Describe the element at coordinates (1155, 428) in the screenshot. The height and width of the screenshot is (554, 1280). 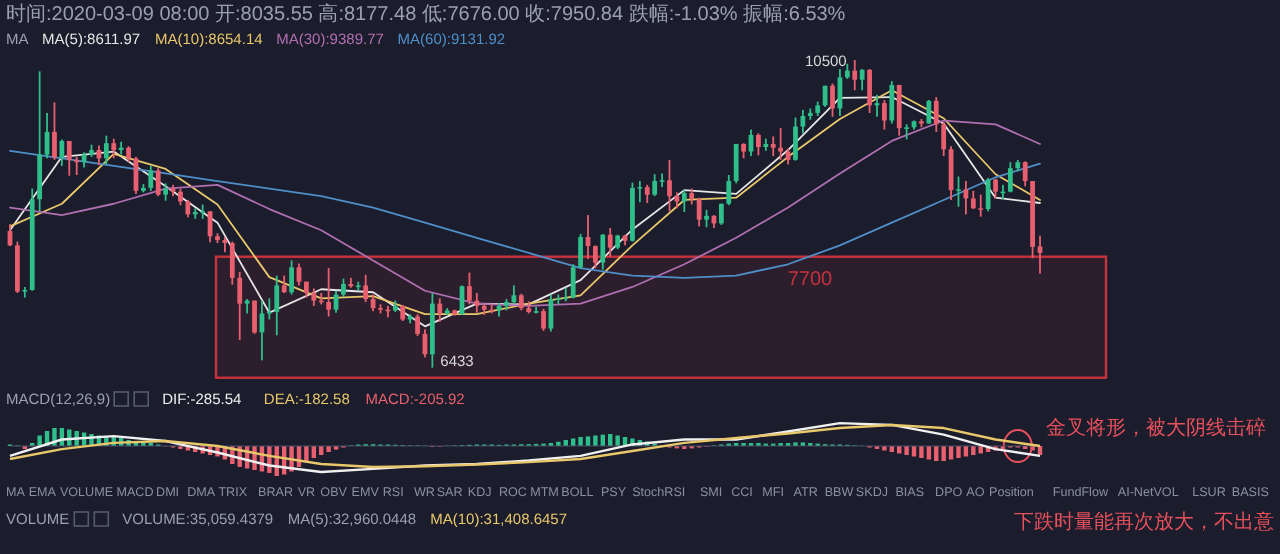
I see `text: 金叉将形，被大阴线击碎` at that location.